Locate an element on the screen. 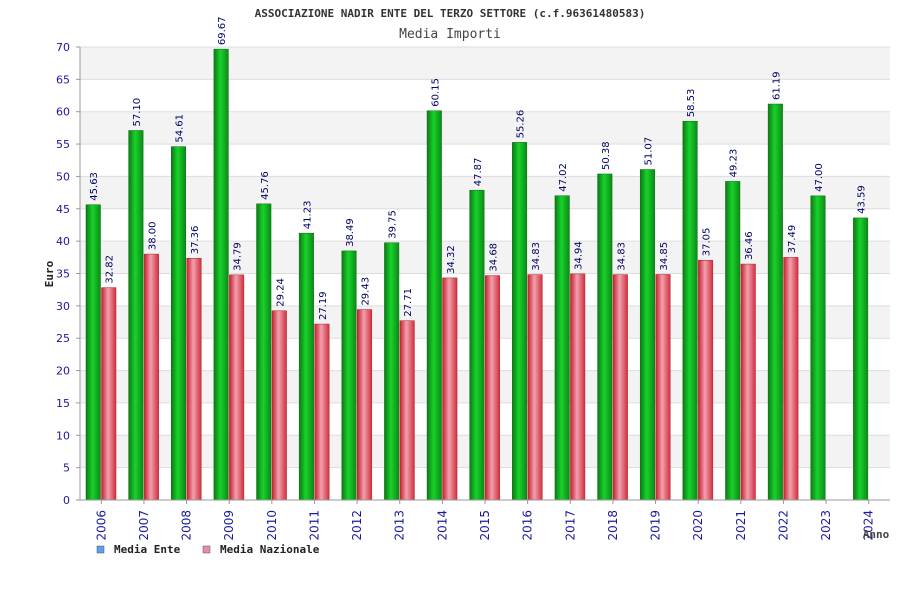 This screenshot has width=900, height=600. bar-value-label: 34.83 is located at coordinates (621, 256).